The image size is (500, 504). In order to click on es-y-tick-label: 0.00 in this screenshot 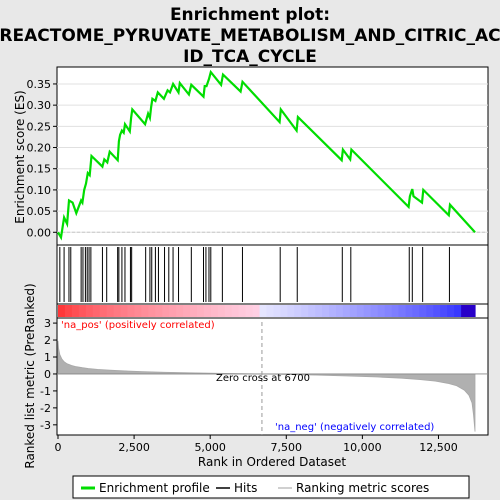, I will do `click(39, 232)`.